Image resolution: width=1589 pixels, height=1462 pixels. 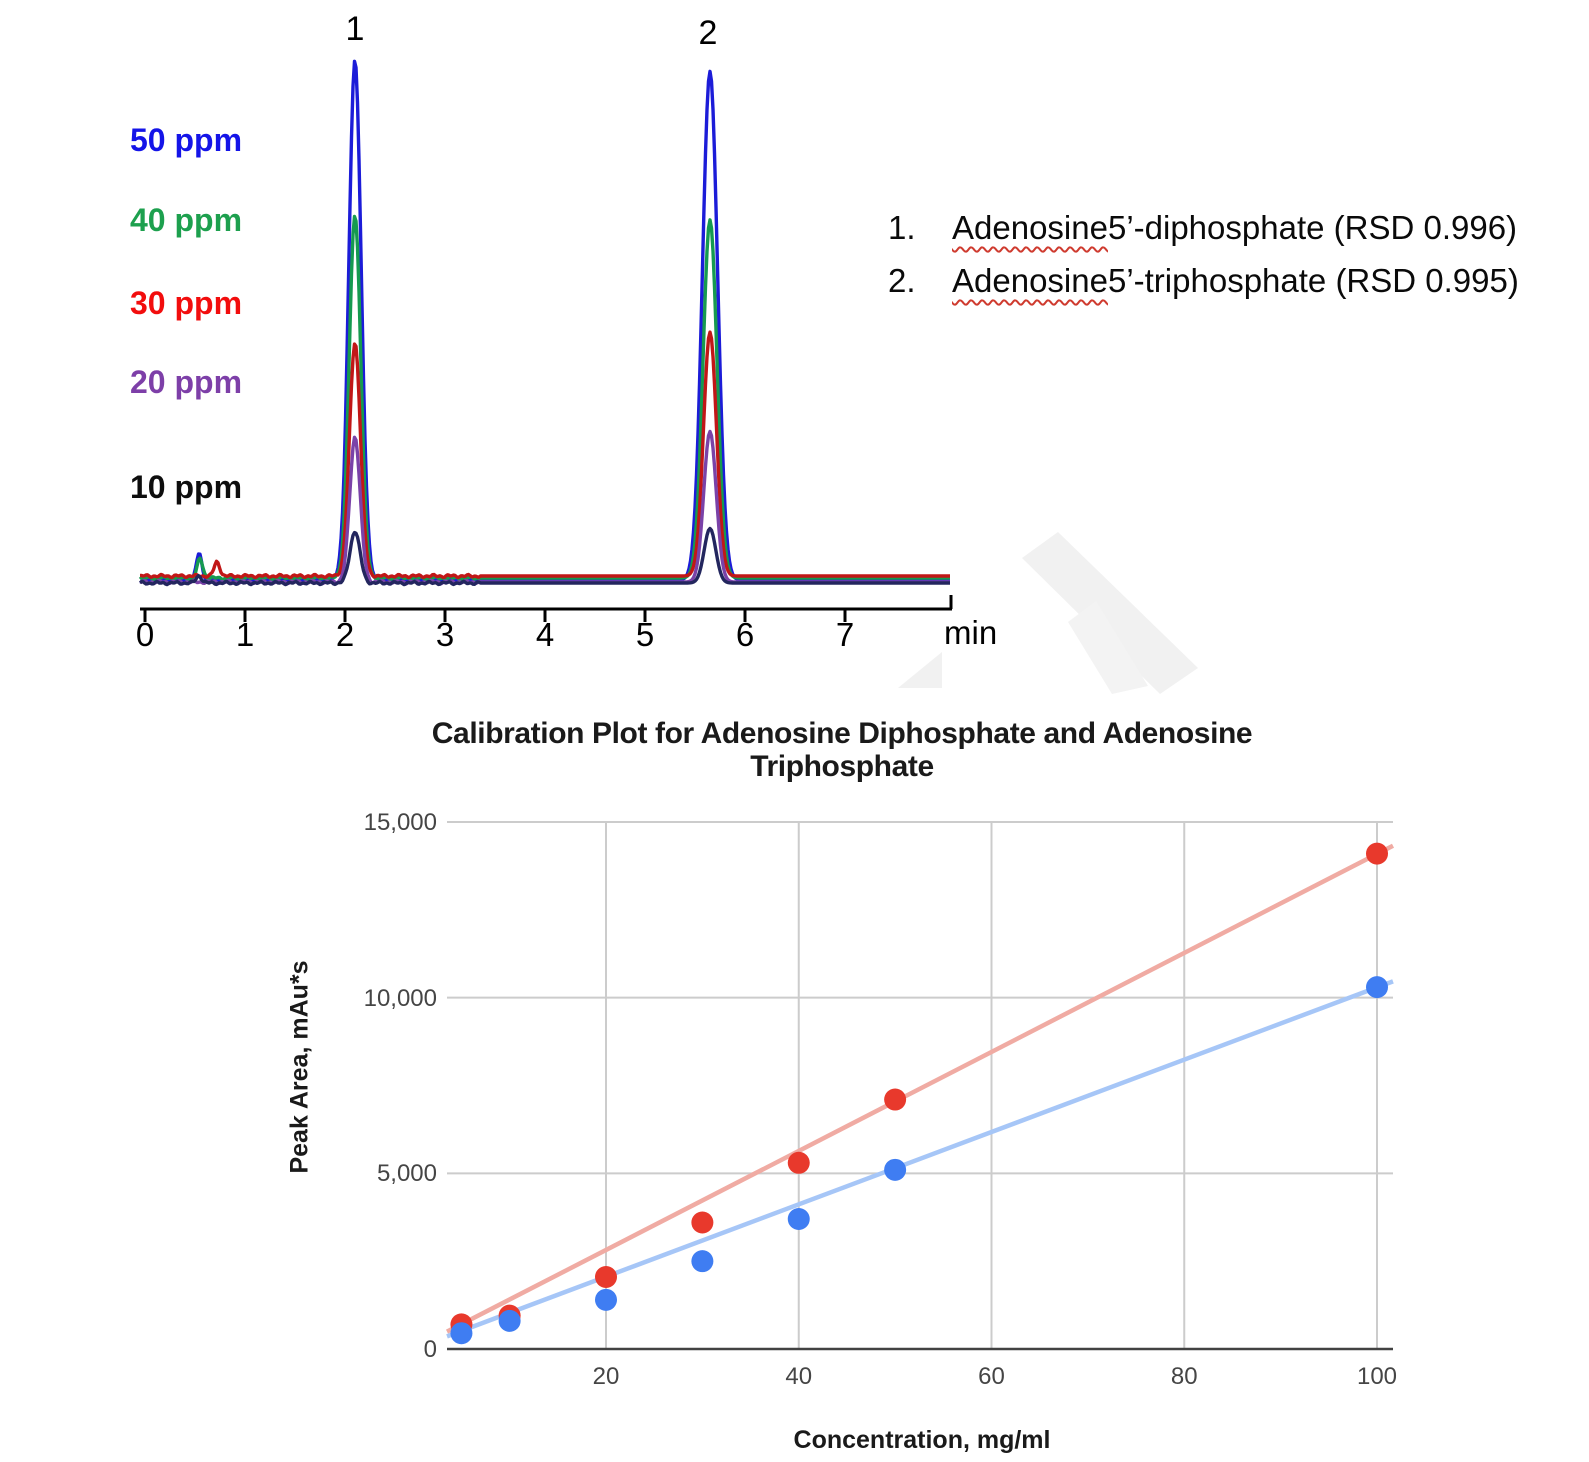 I want to click on legend-number: 2., so click(x=902, y=280).